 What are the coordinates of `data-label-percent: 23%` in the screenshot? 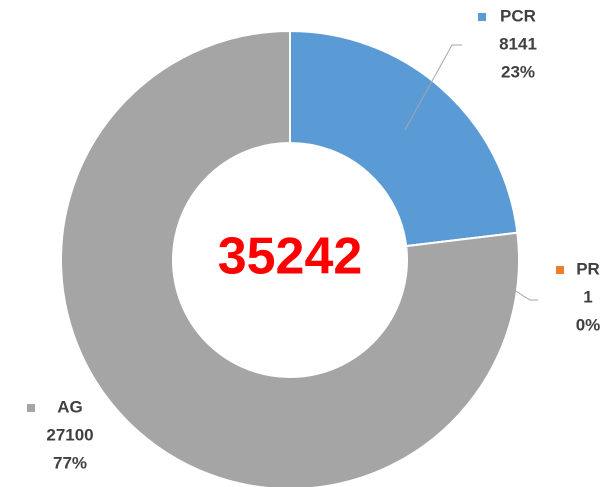 It's located at (518, 71).